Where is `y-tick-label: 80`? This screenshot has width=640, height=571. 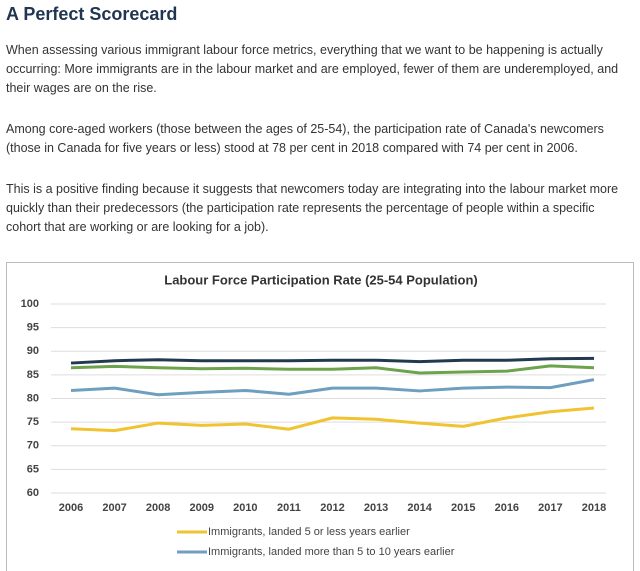 y-tick-label: 80 is located at coordinates (33, 398).